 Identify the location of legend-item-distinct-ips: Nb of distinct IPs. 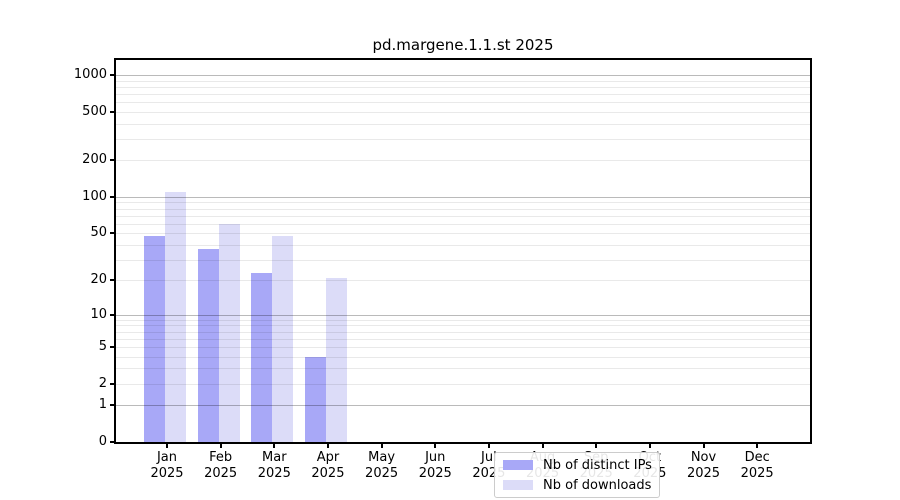
(577, 465).